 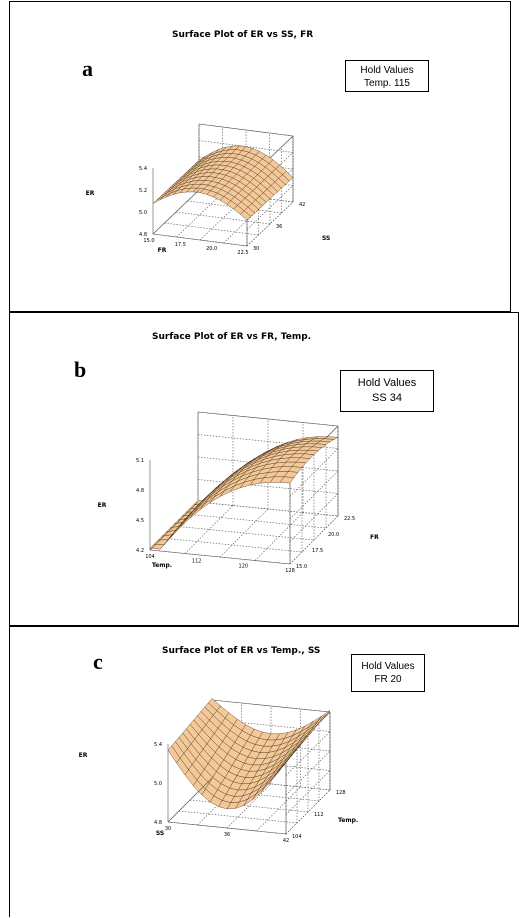 I want to click on x-tick-label: 128, so click(x=290, y=571).